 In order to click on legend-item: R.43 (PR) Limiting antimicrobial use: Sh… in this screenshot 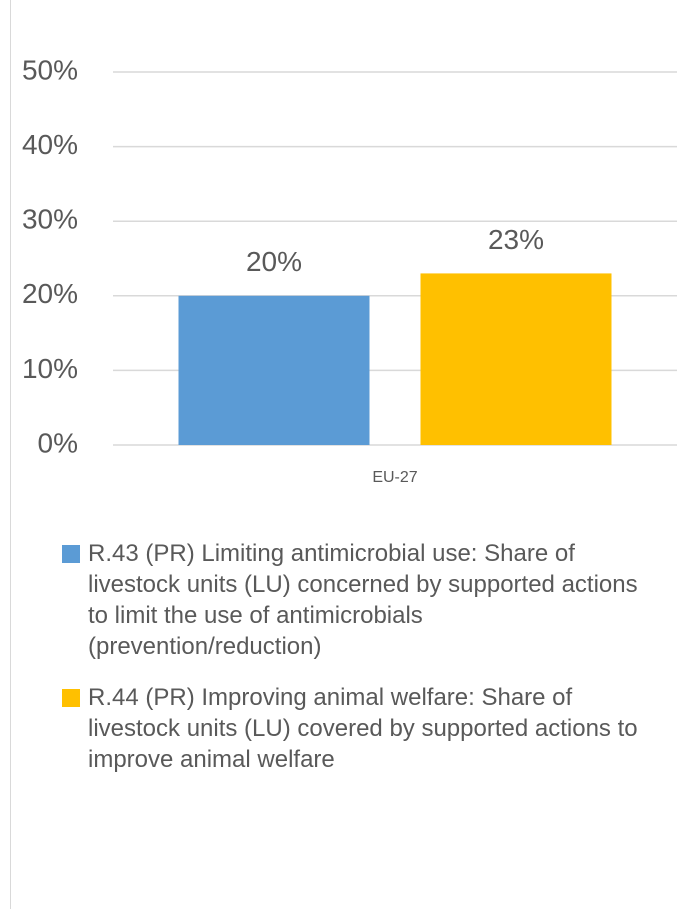, I will do `click(362, 600)`.